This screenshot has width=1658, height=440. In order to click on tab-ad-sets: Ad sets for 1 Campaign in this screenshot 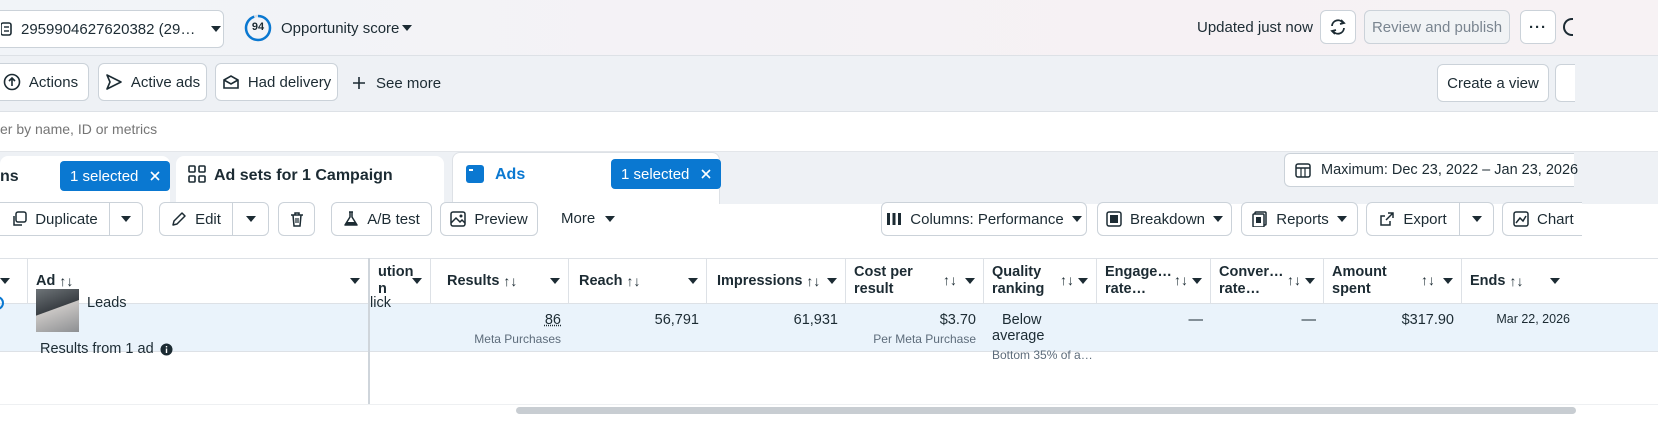, I will do `click(310, 180)`.